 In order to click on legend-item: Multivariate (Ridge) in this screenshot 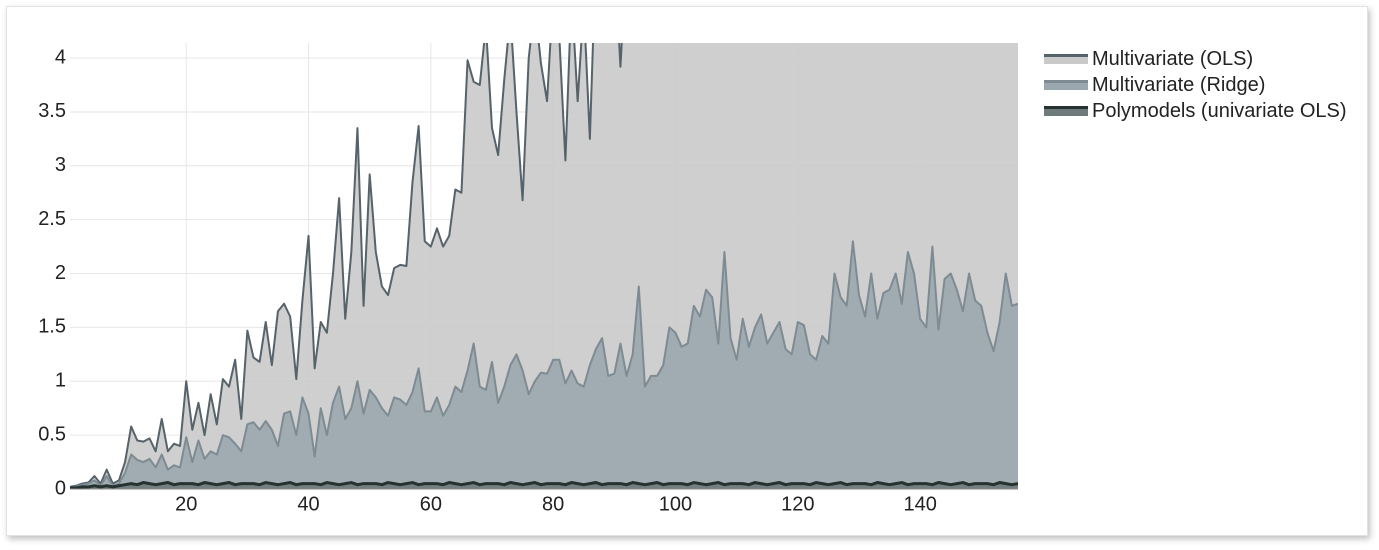, I will do `click(1199, 85)`.